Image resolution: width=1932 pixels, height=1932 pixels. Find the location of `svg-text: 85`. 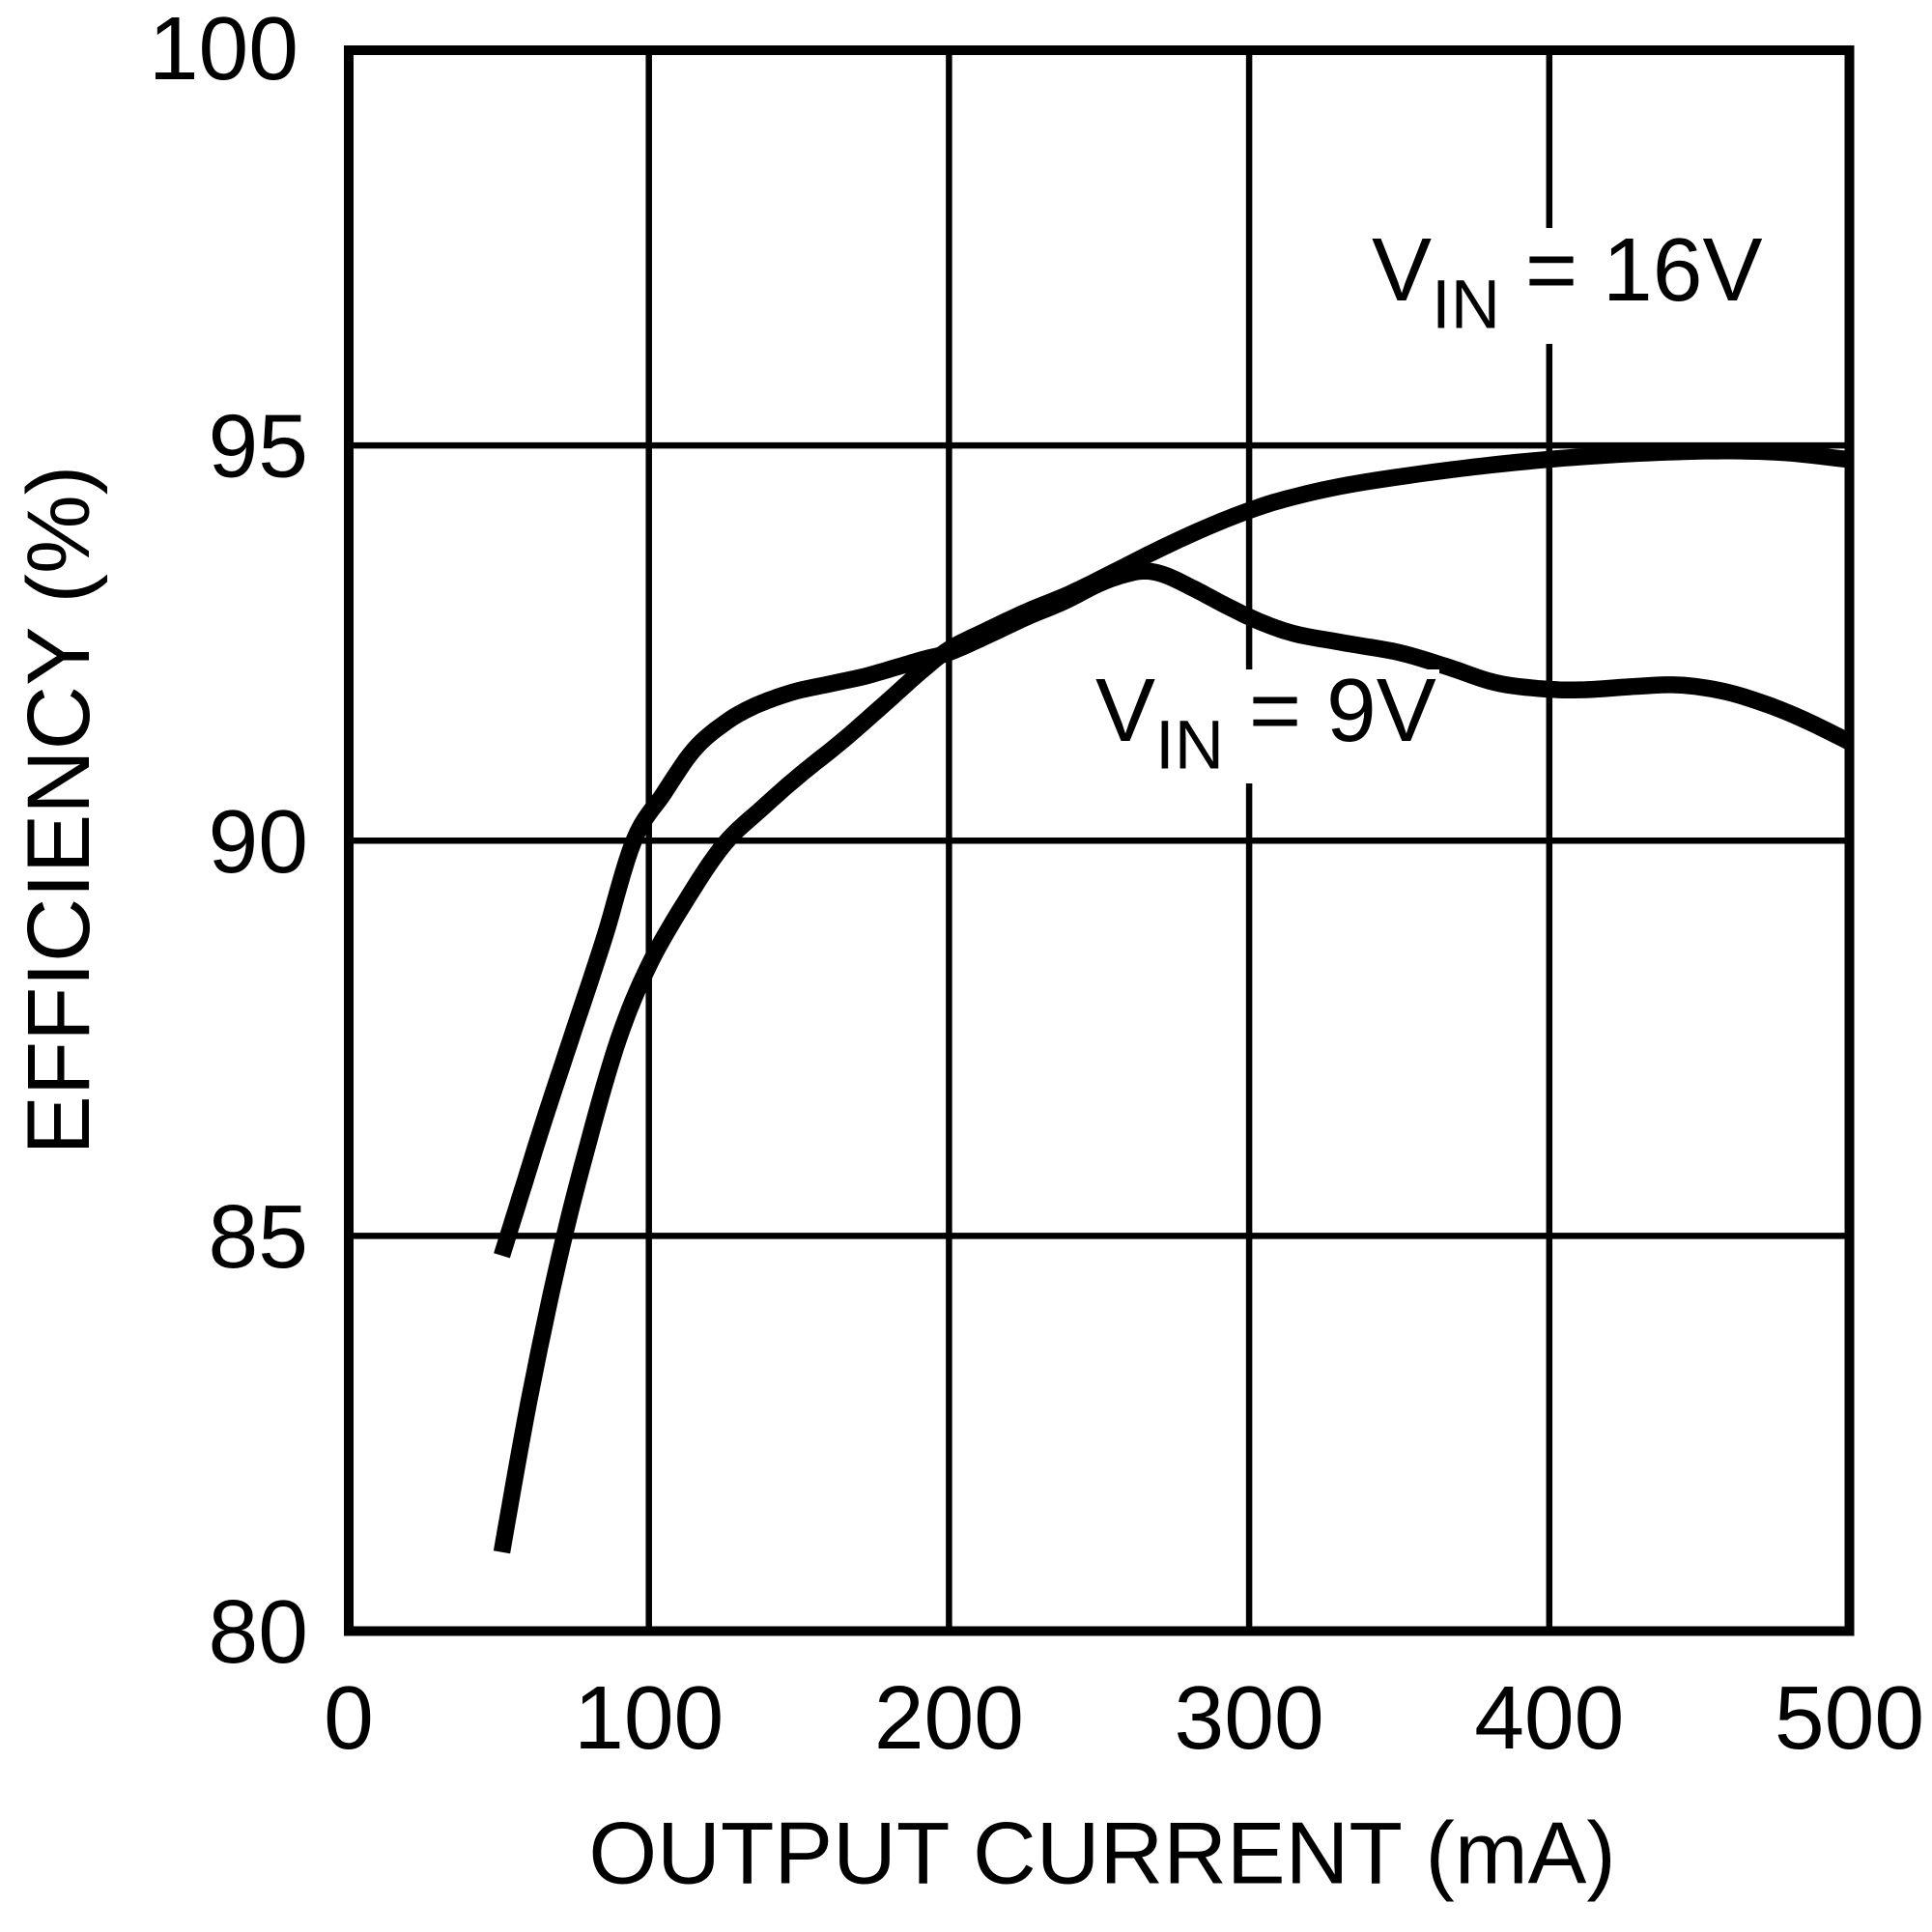

svg-text: 85 is located at coordinates (258, 1236).